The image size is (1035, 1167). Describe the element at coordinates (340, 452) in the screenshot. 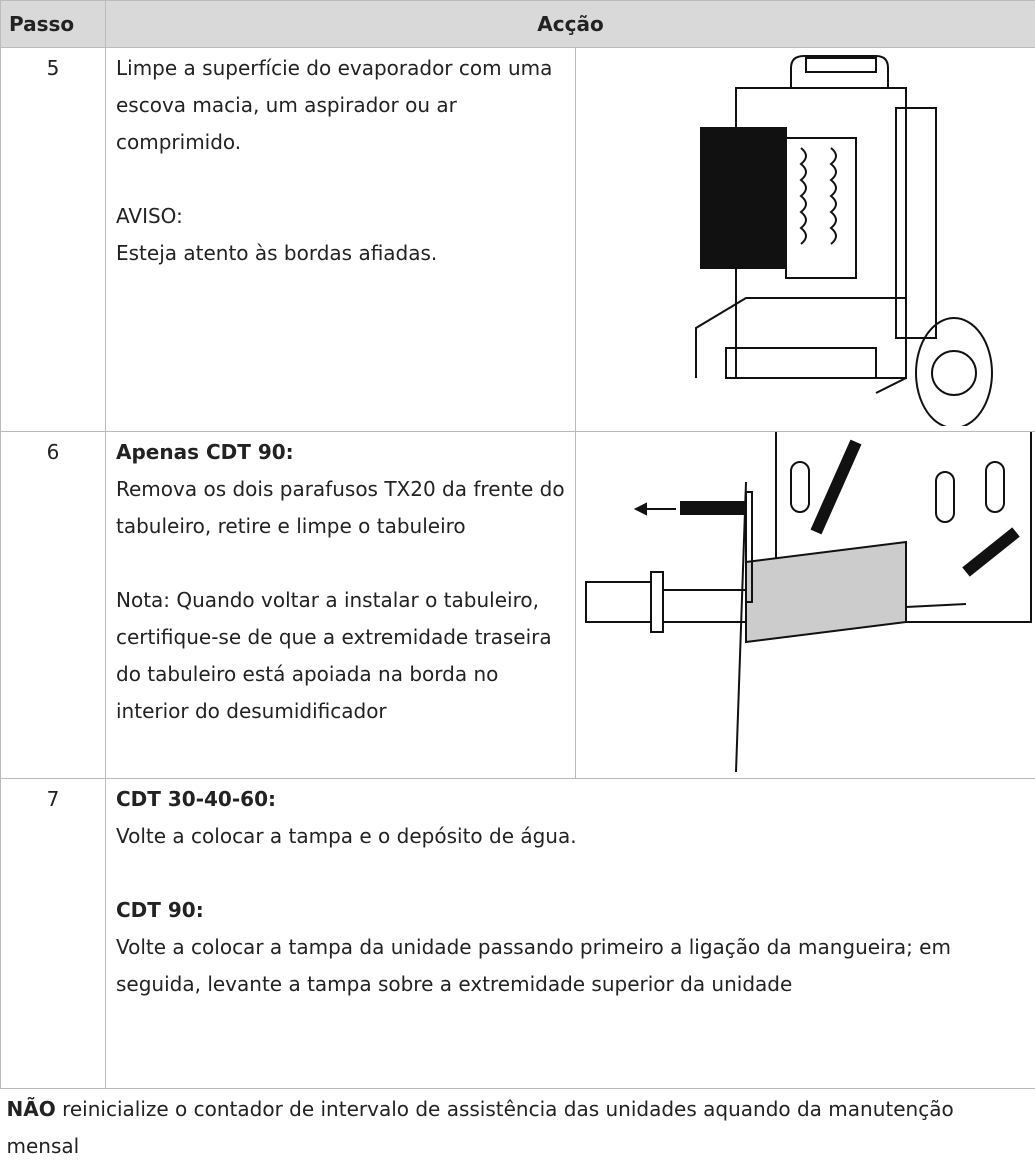

I see `step-heading: Apenas CDT 90:` at that location.